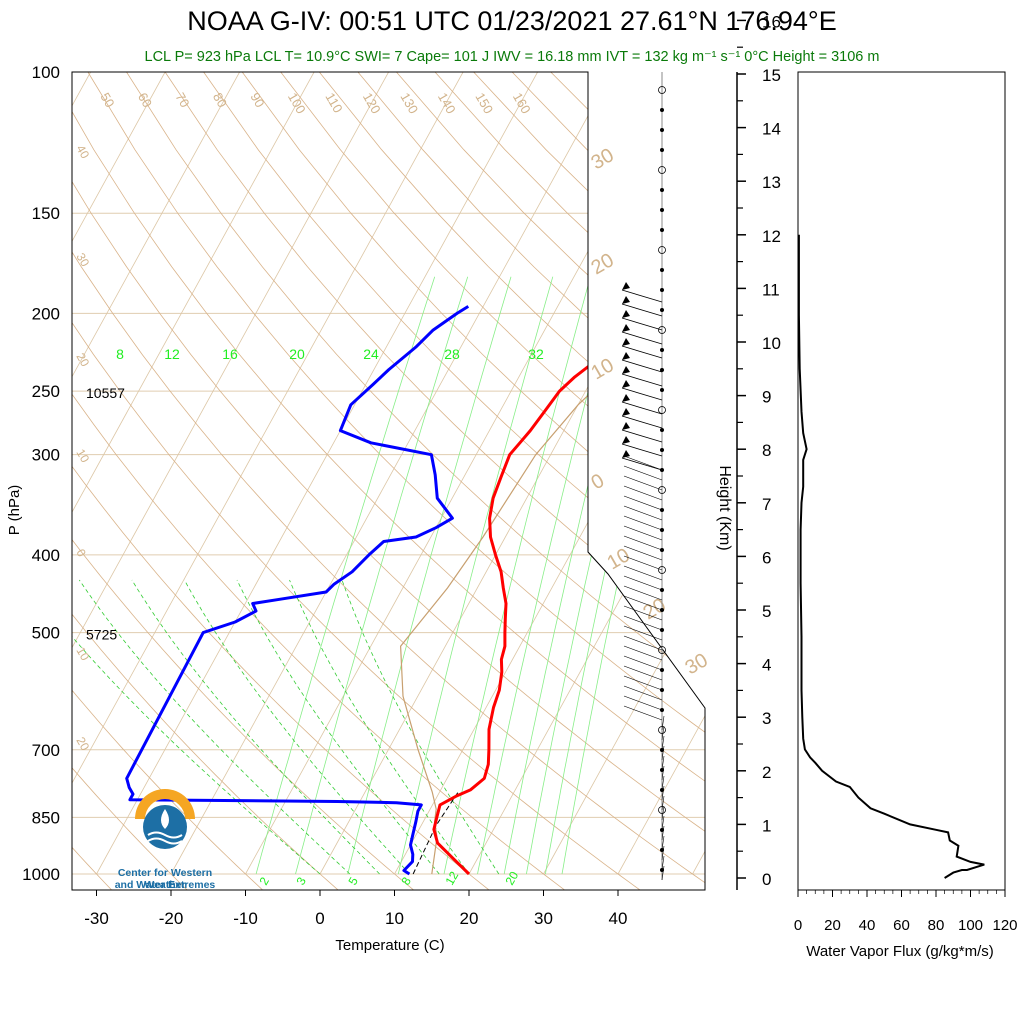 This screenshot has width=1024, height=1024. I want to click on height-tick-label: 13, so click(771, 182).